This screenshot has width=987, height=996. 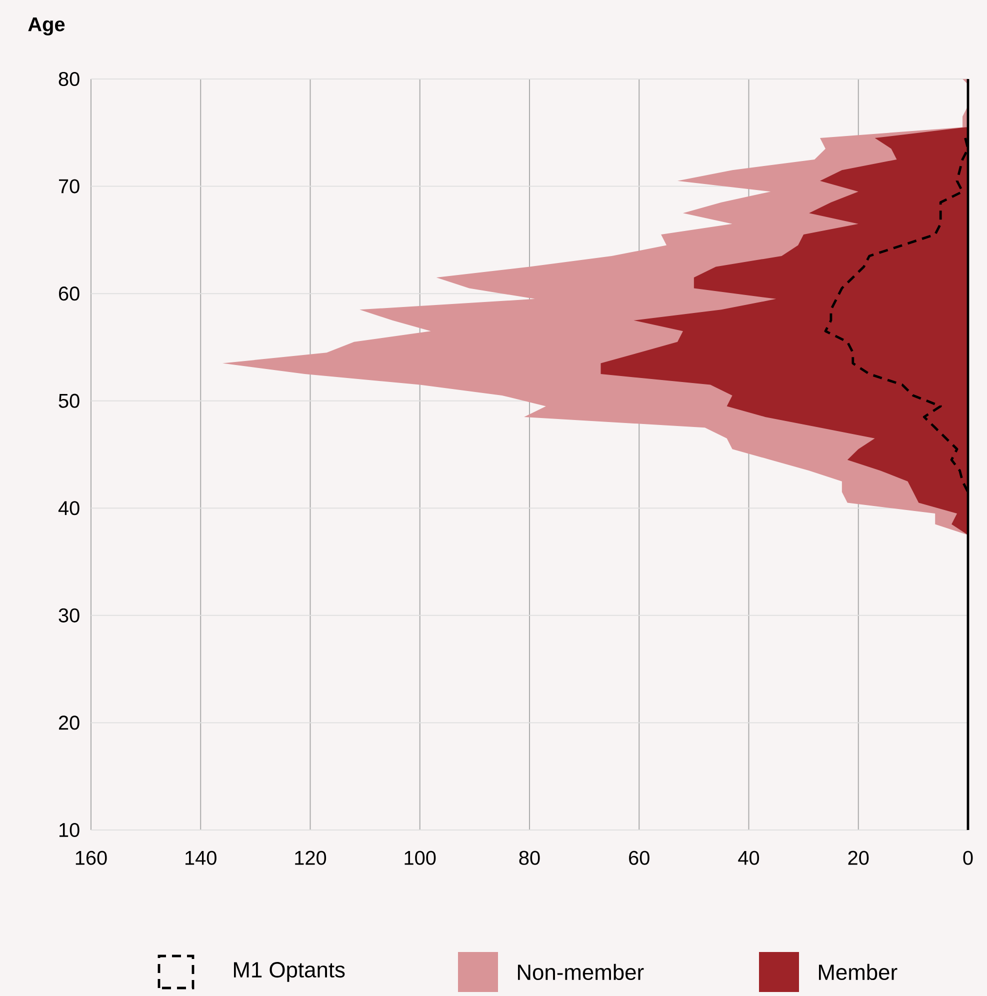 I want to click on y-tick-label: 10, so click(x=70, y=830).